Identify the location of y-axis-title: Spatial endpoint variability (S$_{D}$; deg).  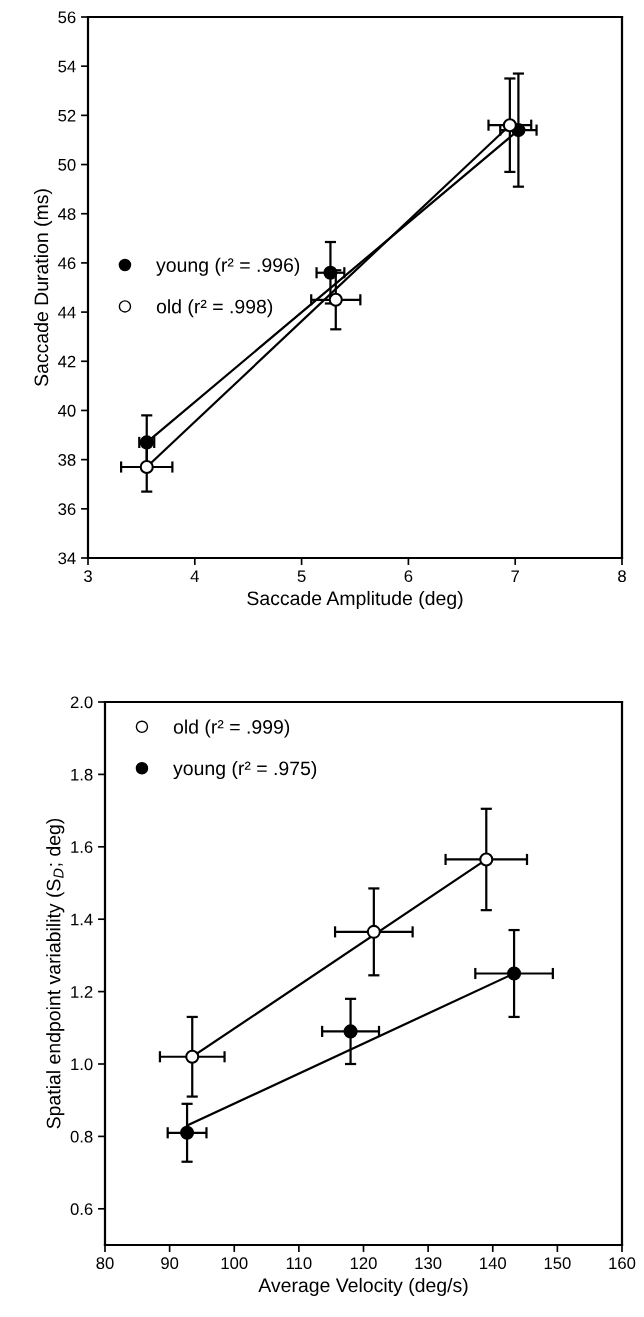
(55, 973).